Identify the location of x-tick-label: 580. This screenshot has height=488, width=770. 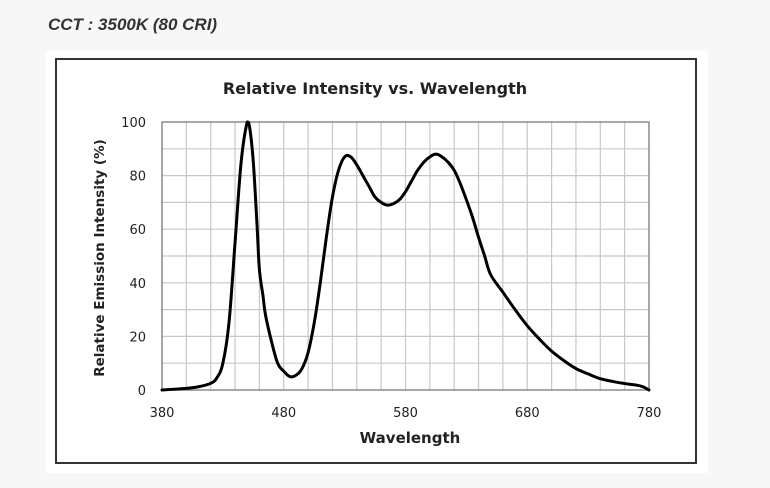
(405, 413).